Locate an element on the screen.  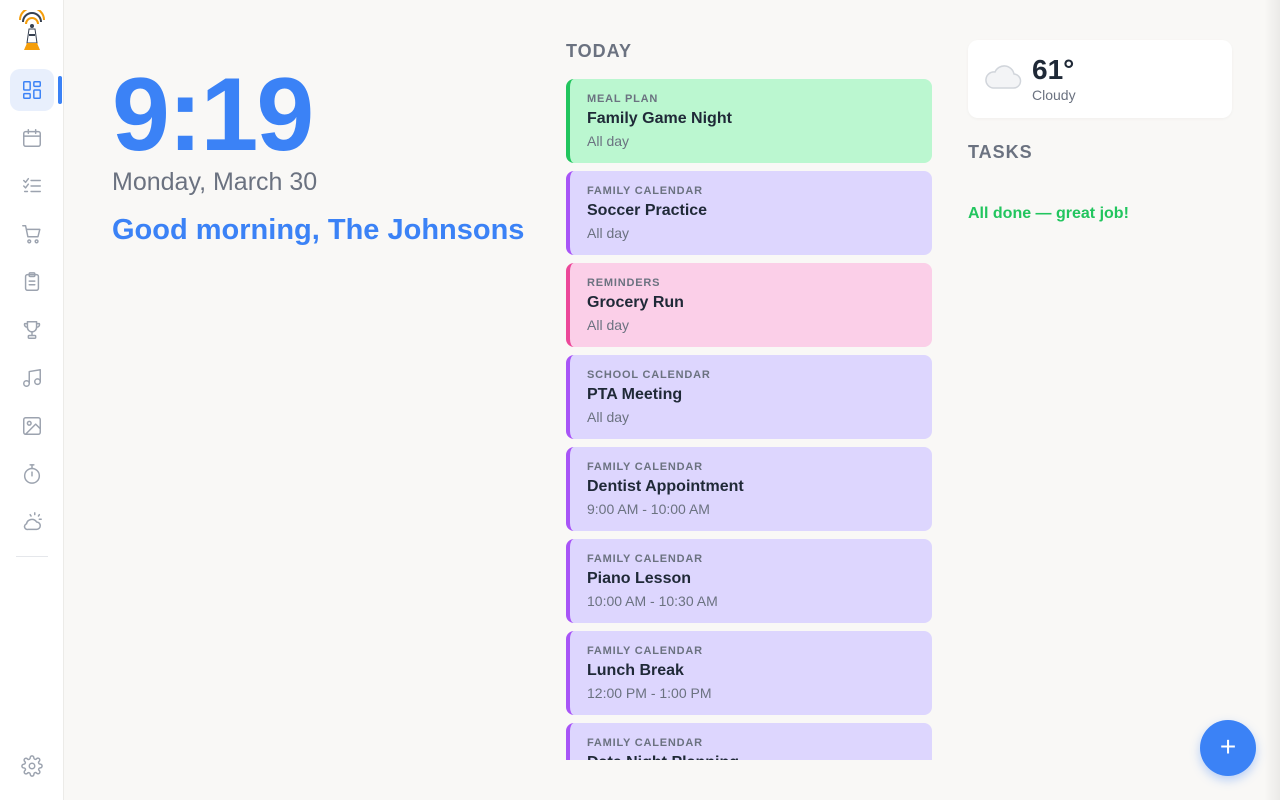
event-title: Date Night Planning is located at coordinates (759, 757).